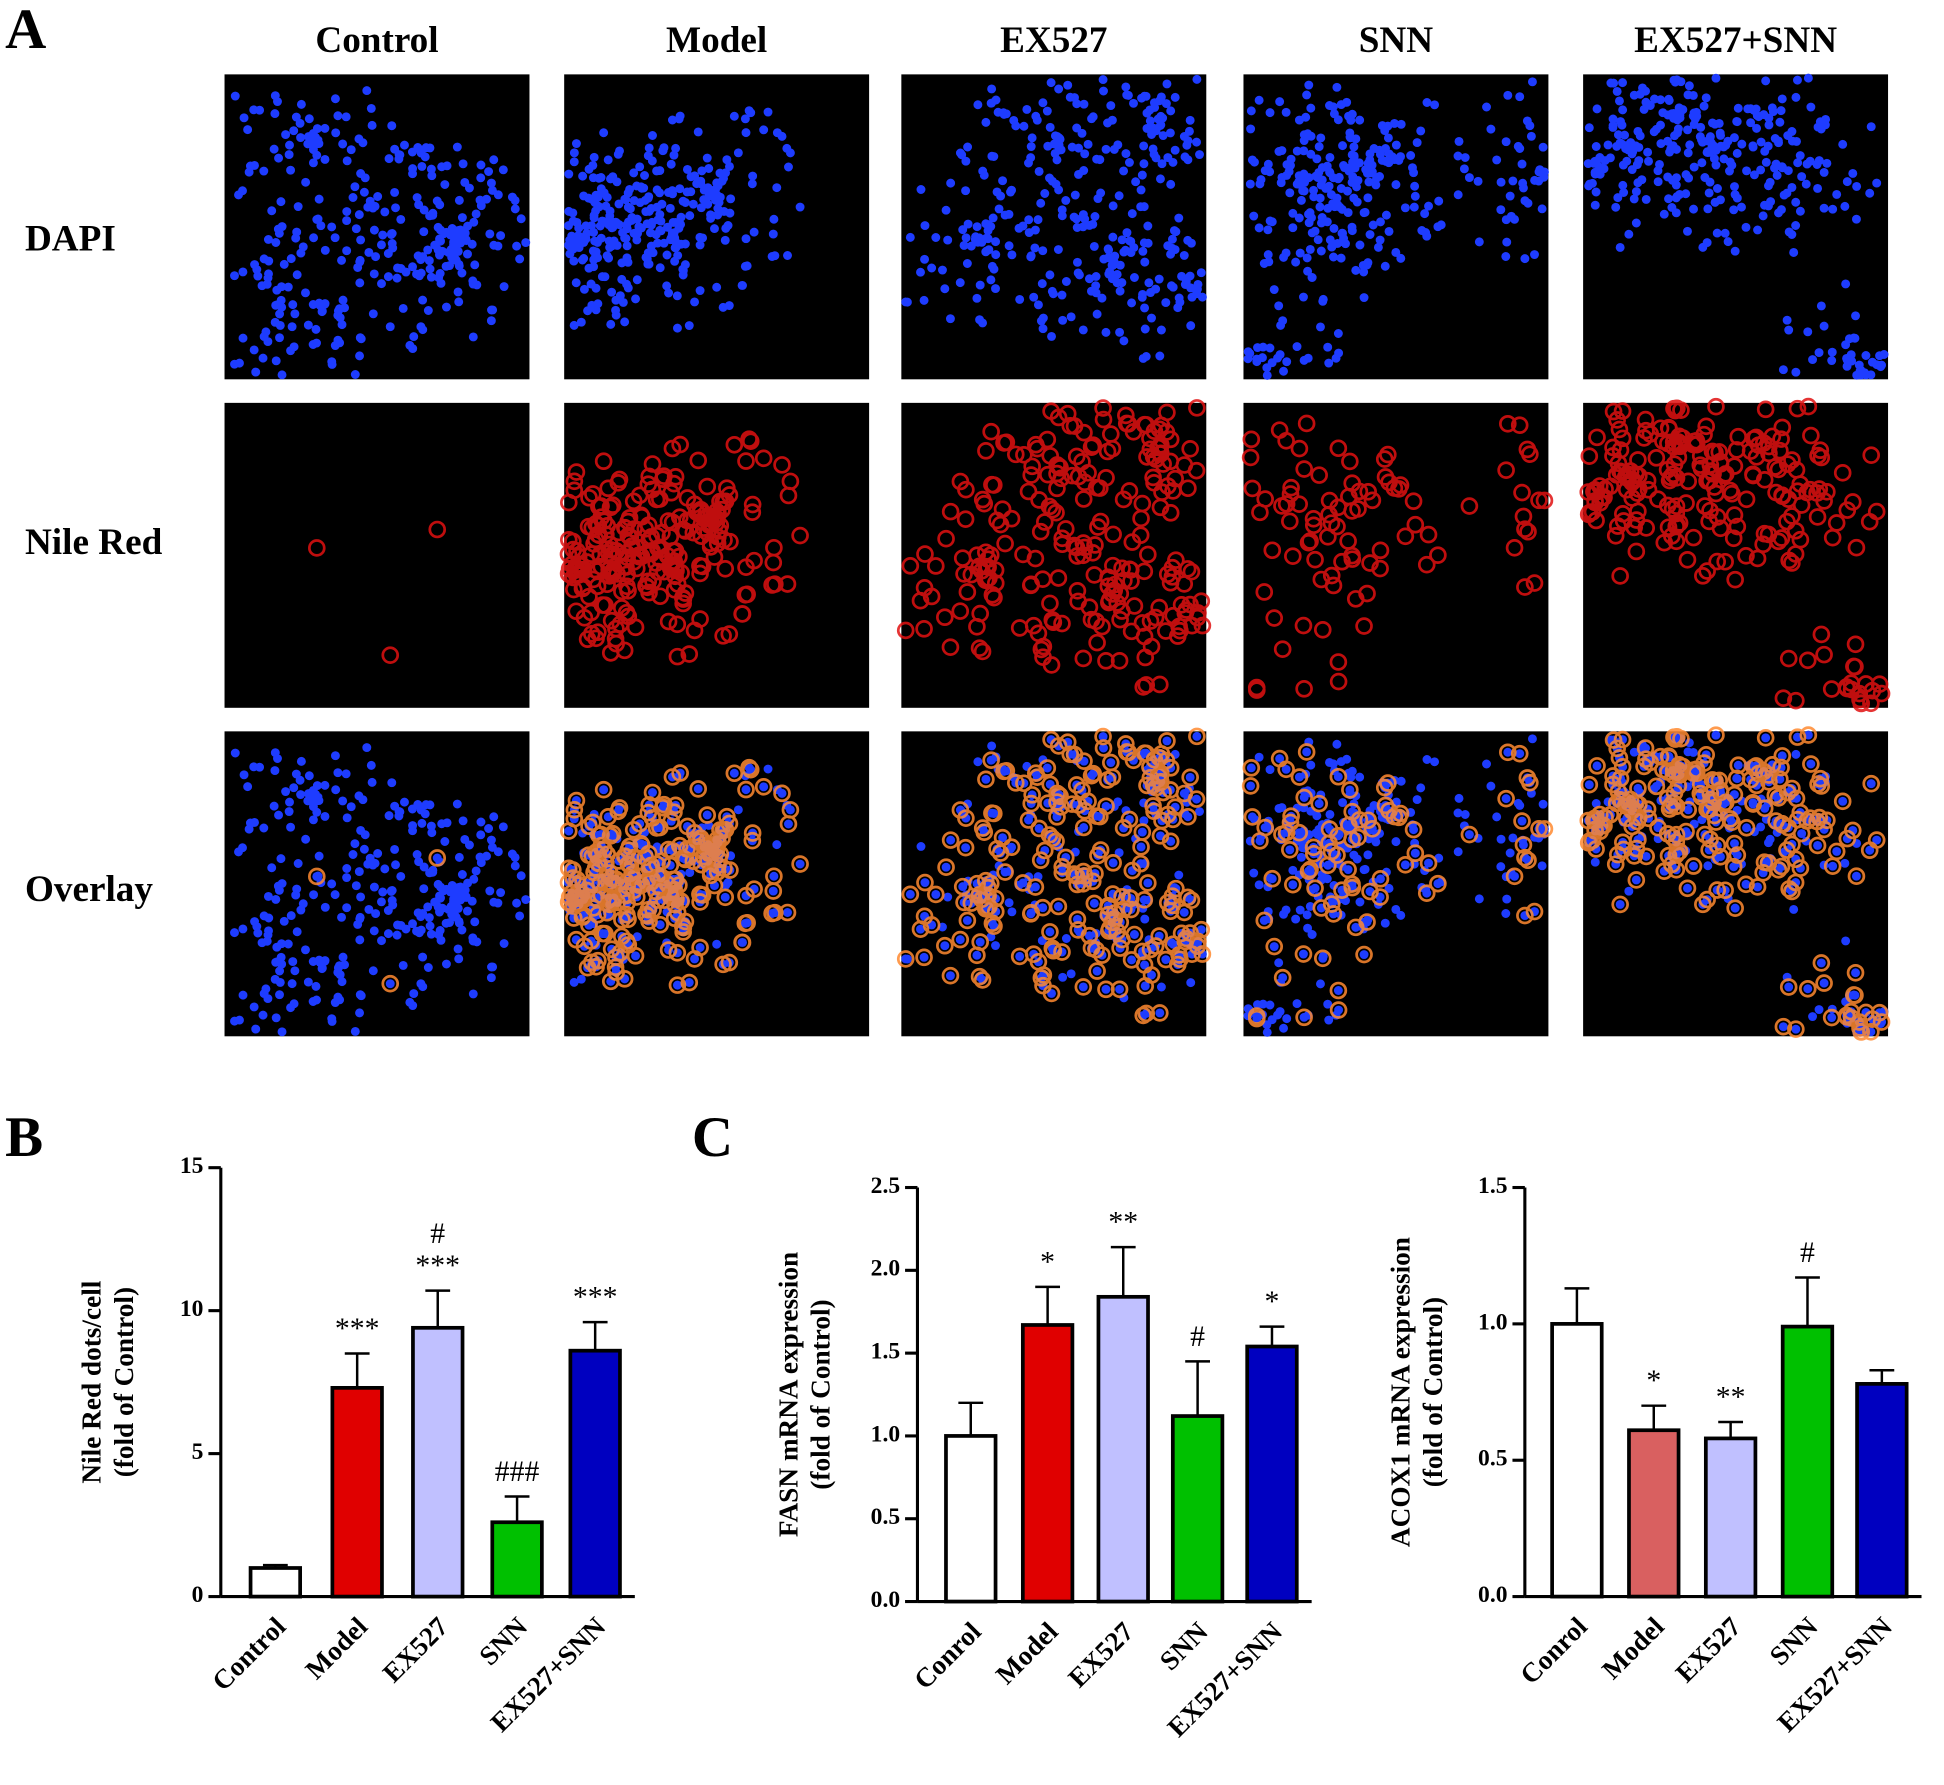  What do you see at coordinates (885, 1269) in the screenshot?
I see `y-tick-label: 2.0` at bounding box center [885, 1269].